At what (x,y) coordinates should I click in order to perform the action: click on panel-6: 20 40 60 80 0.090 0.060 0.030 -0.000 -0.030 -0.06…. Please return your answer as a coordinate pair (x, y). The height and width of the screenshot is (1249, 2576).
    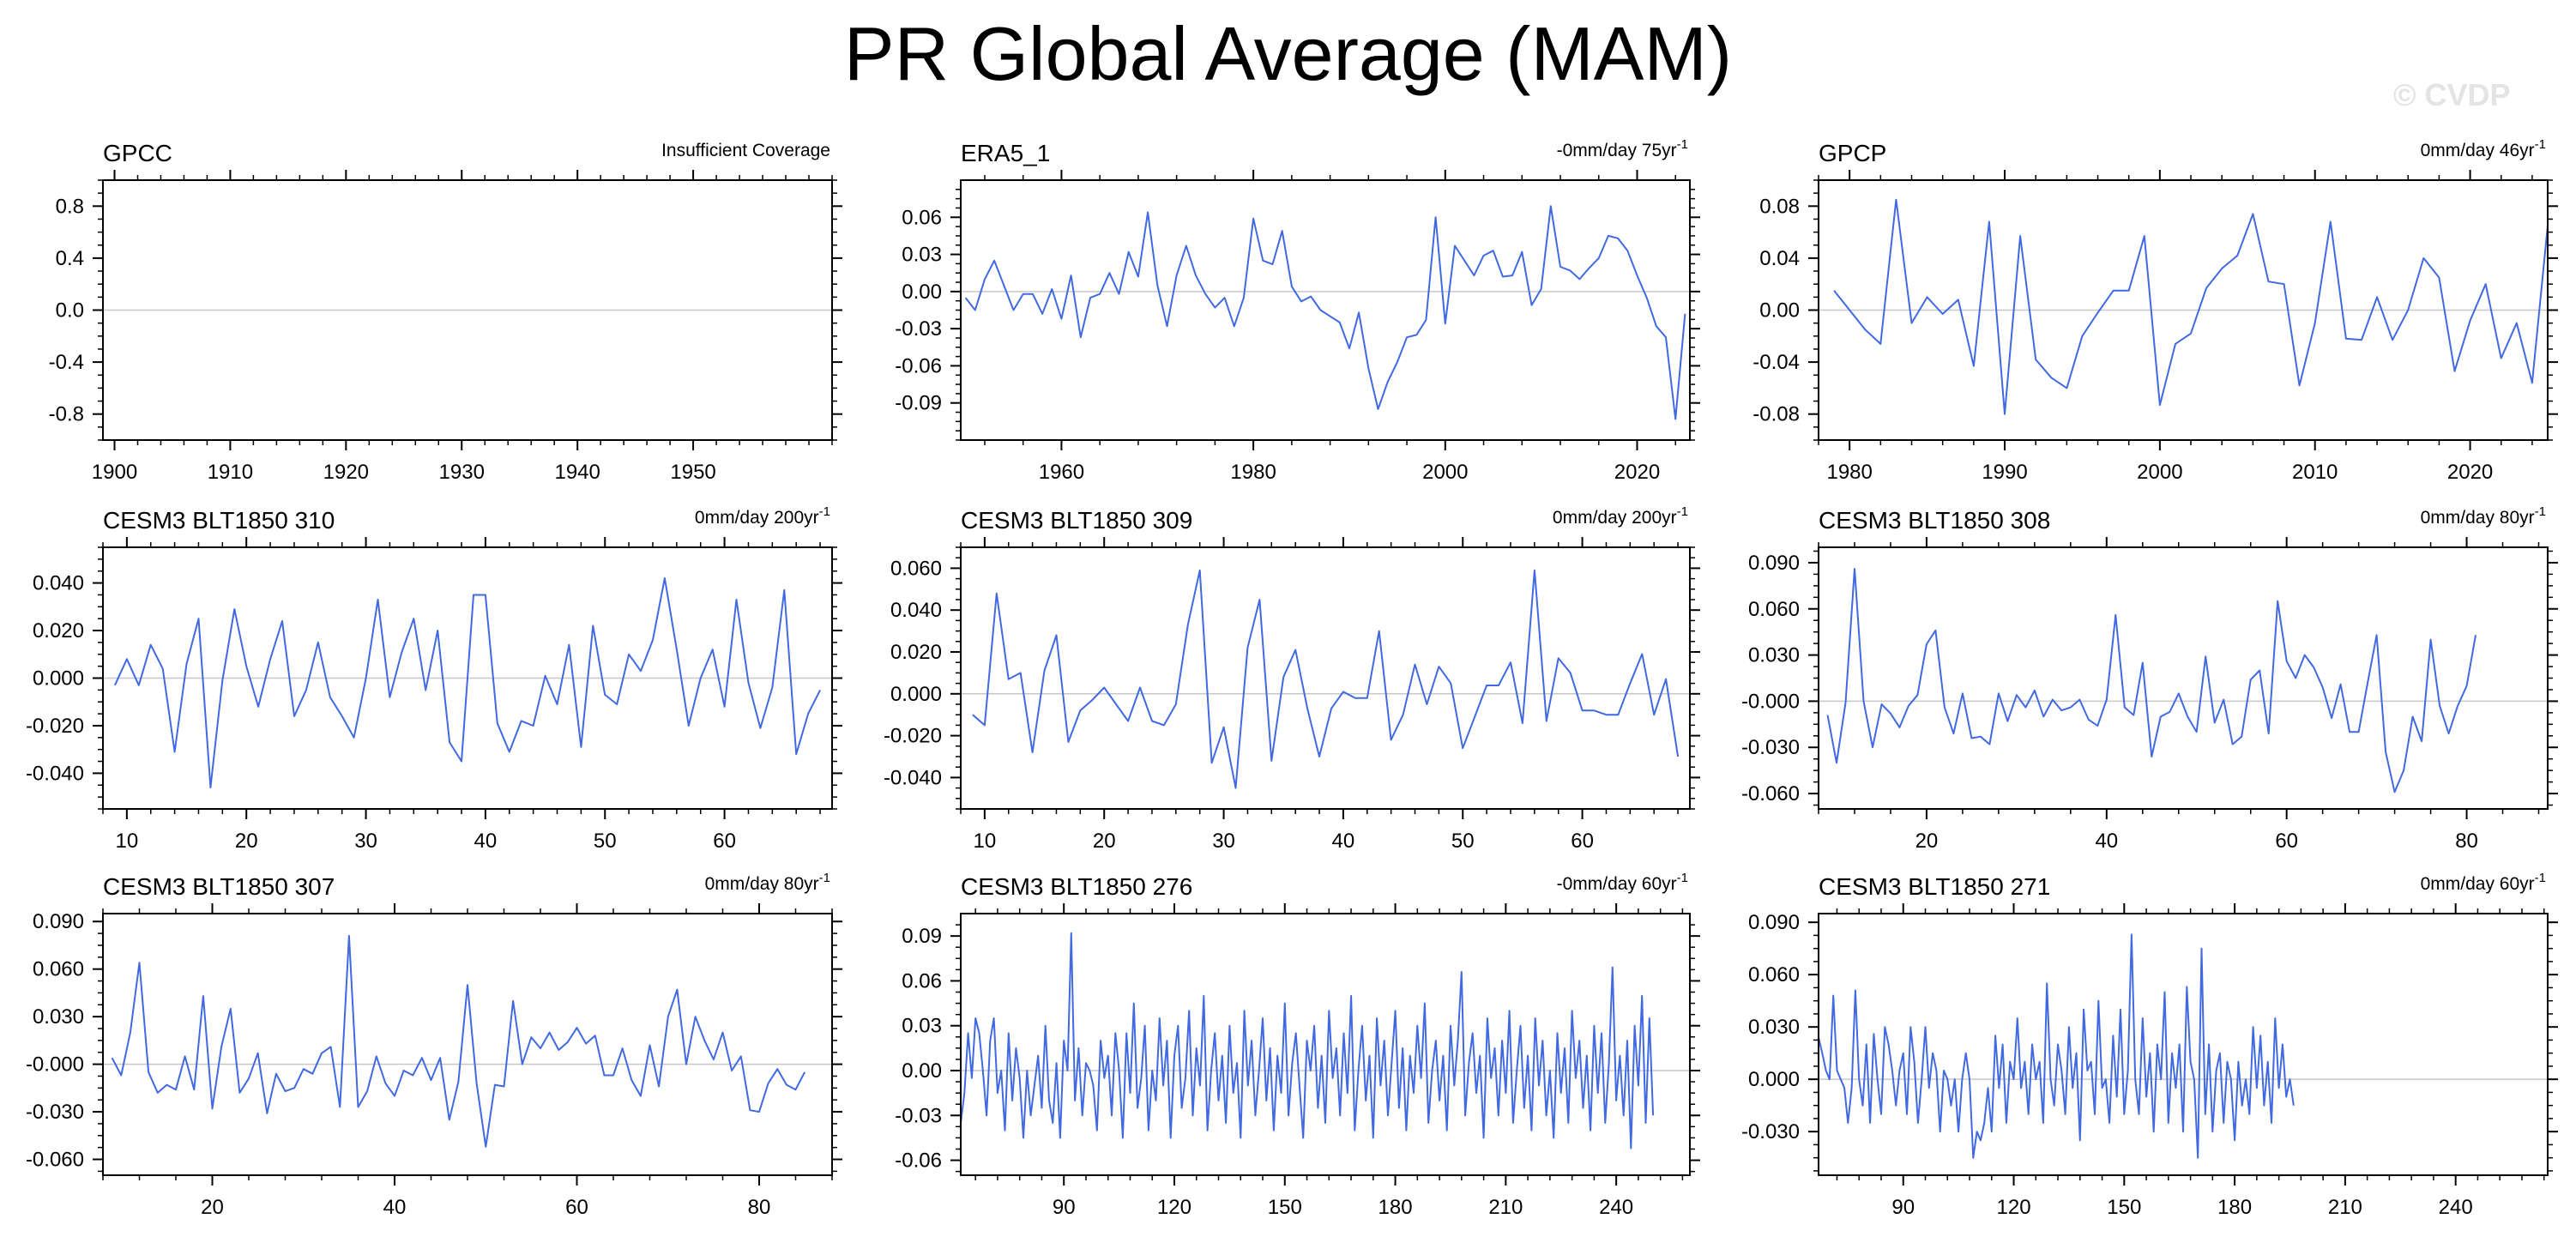
    Looking at the image, I should click on (2149, 678).